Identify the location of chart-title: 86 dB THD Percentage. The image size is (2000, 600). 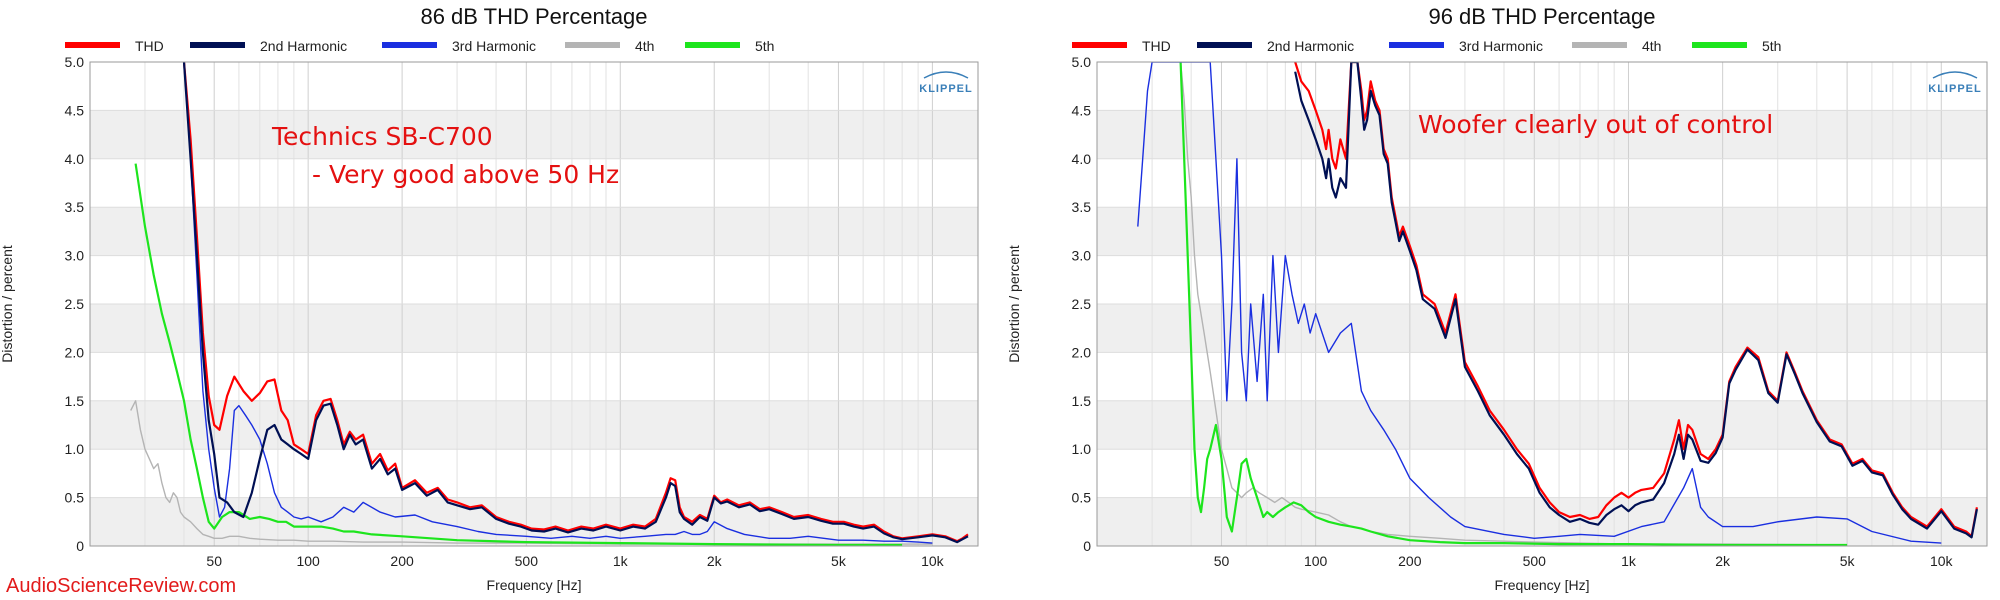
(533, 16).